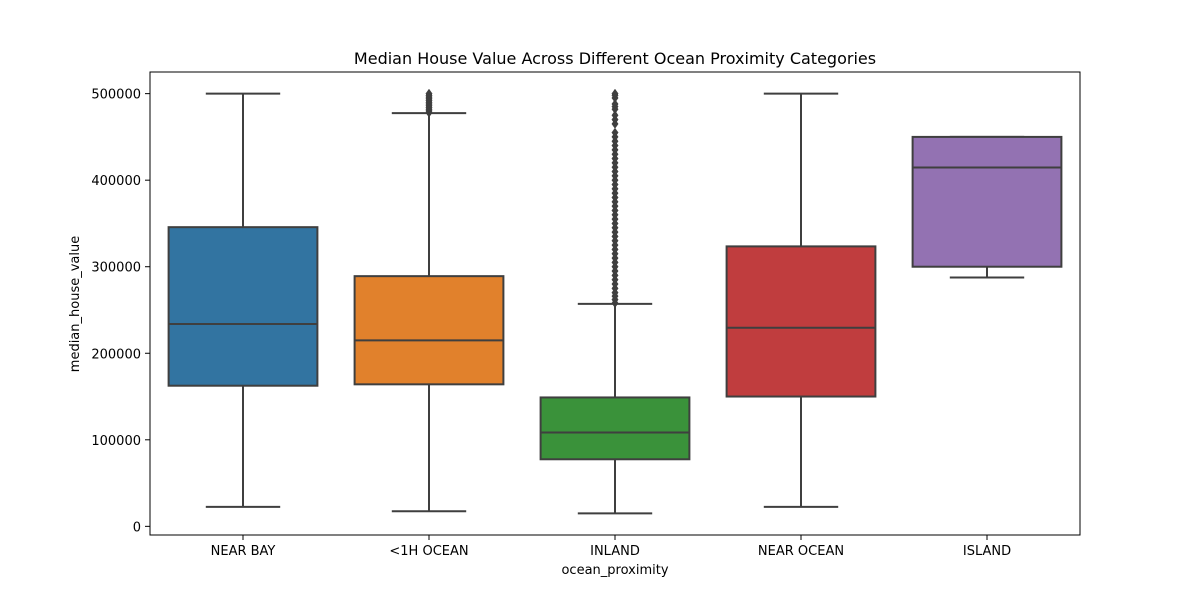 The width and height of the screenshot is (1200, 604). Describe the element at coordinates (75, 304) in the screenshot. I see `y-axis-label: median_house_value` at that location.